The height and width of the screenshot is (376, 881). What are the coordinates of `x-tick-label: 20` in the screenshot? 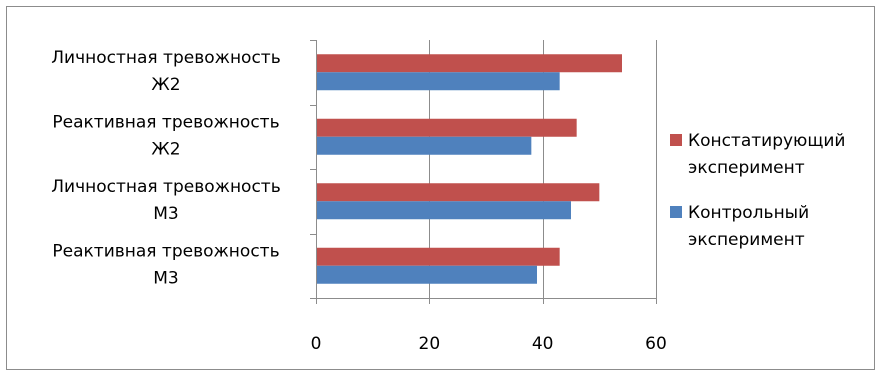 It's located at (430, 344).